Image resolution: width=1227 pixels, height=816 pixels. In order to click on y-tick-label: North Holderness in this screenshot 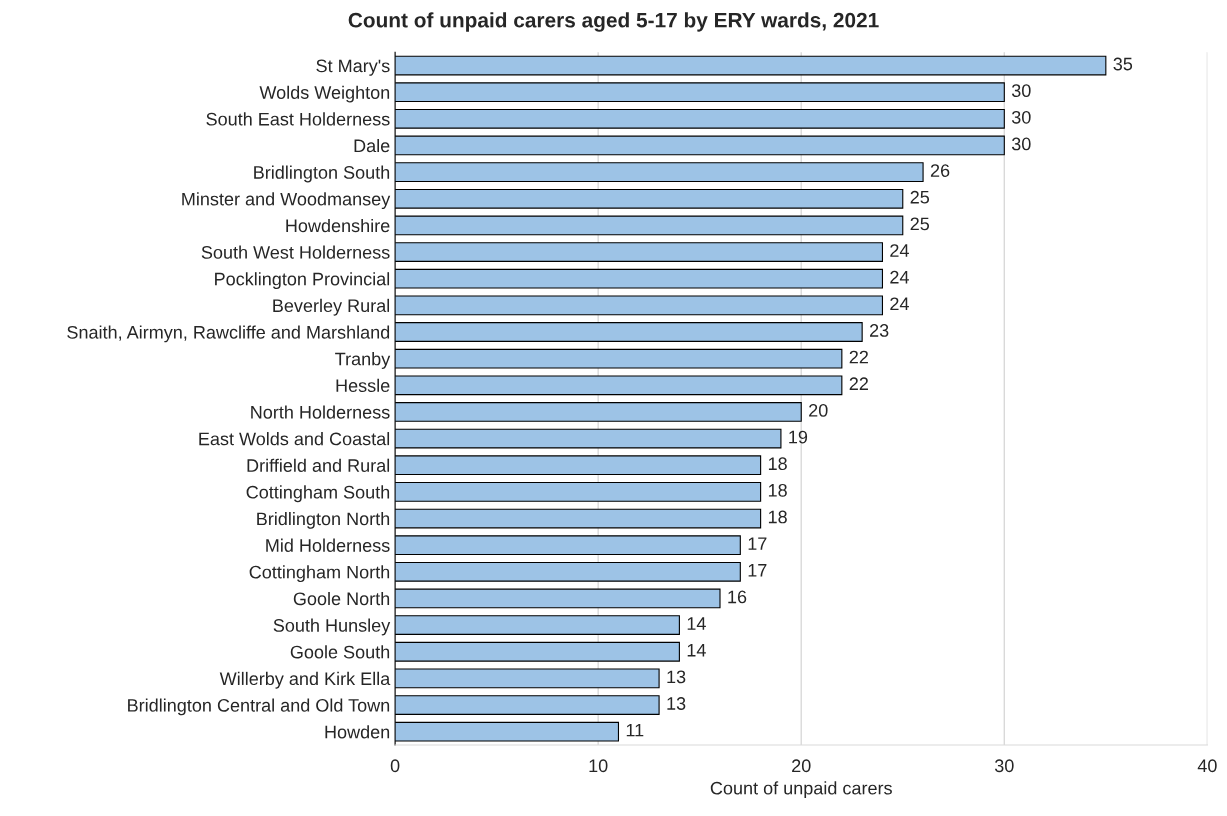, I will do `click(320, 412)`.